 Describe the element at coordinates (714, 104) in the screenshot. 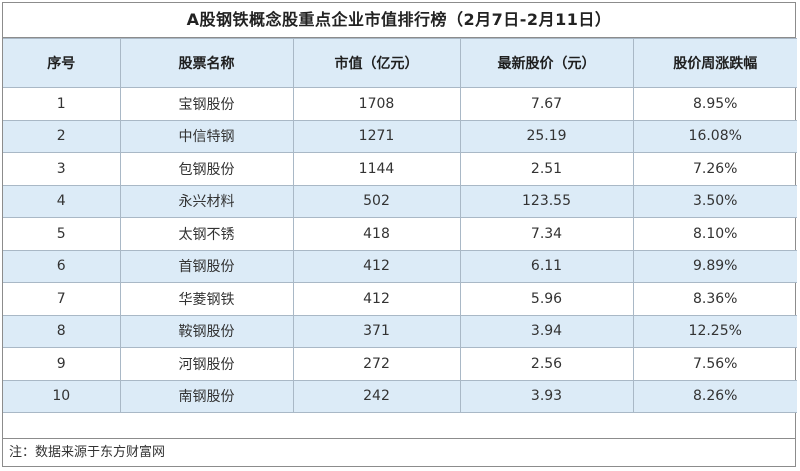

I see `cell-weekly-change: 8.95%` at that location.